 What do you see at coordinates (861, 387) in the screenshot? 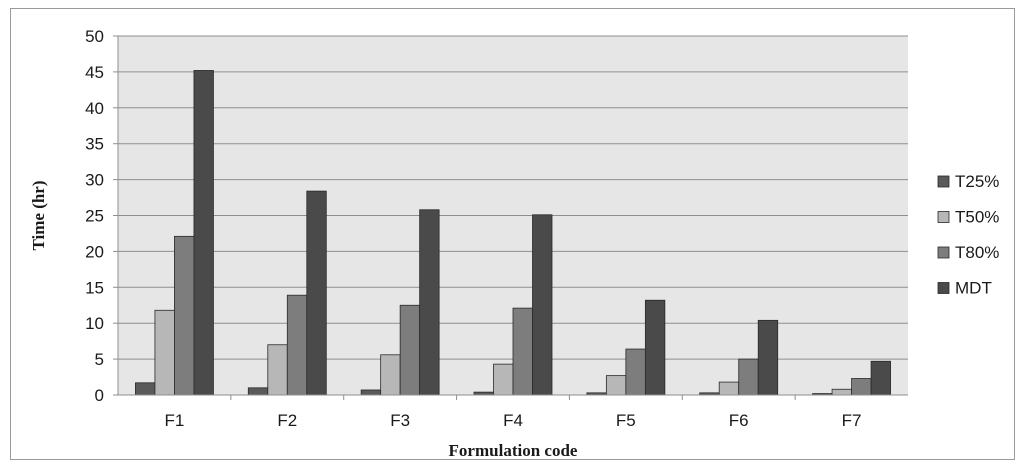
I see `bar-t80-f7` at bounding box center [861, 387].